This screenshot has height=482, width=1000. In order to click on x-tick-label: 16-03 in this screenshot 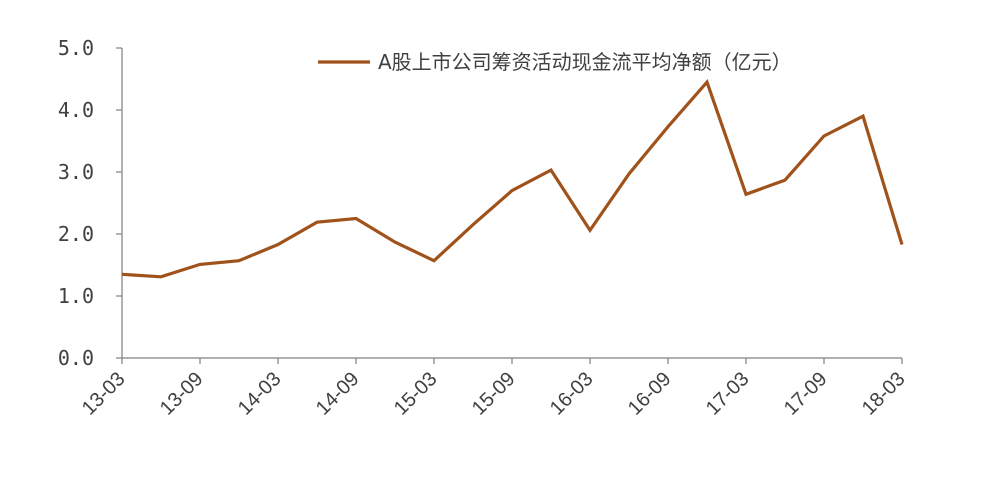, I will do `click(572, 394)`.